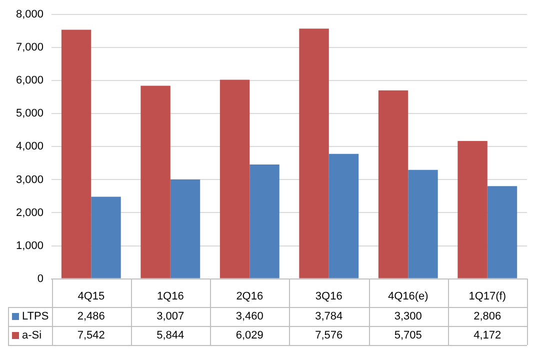 This screenshot has width=539, height=350. What do you see at coordinates (32, 336) in the screenshot?
I see `legend-label: a-Si` at bounding box center [32, 336].